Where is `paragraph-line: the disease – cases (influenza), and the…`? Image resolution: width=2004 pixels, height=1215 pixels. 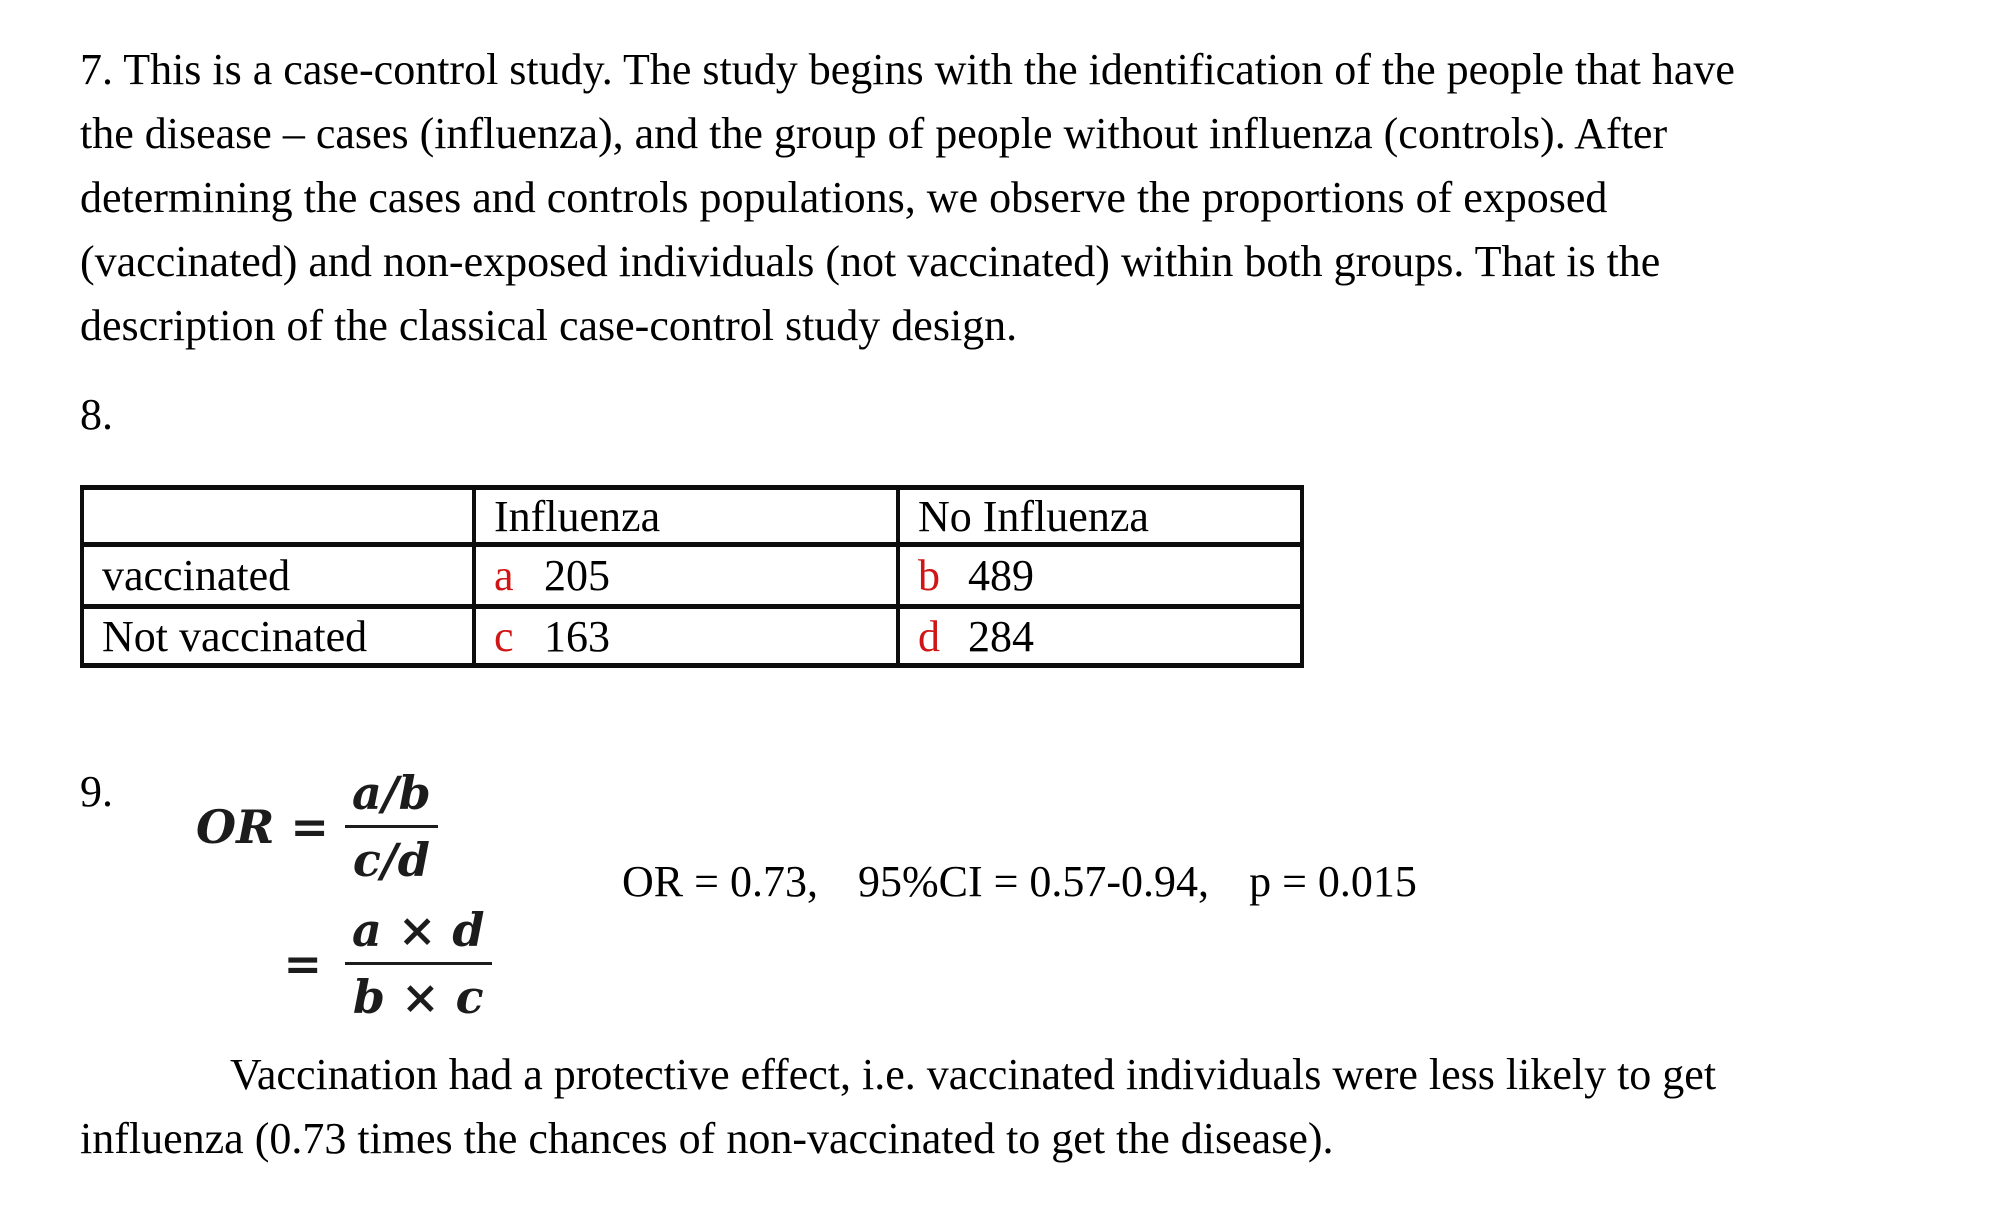 paragraph-line: the disease – cases (influenza), and the… is located at coordinates (874, 133).